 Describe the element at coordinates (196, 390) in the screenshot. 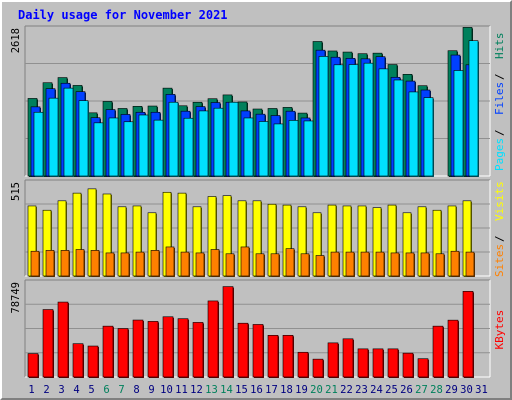

I see `day-label: 12` at that location.